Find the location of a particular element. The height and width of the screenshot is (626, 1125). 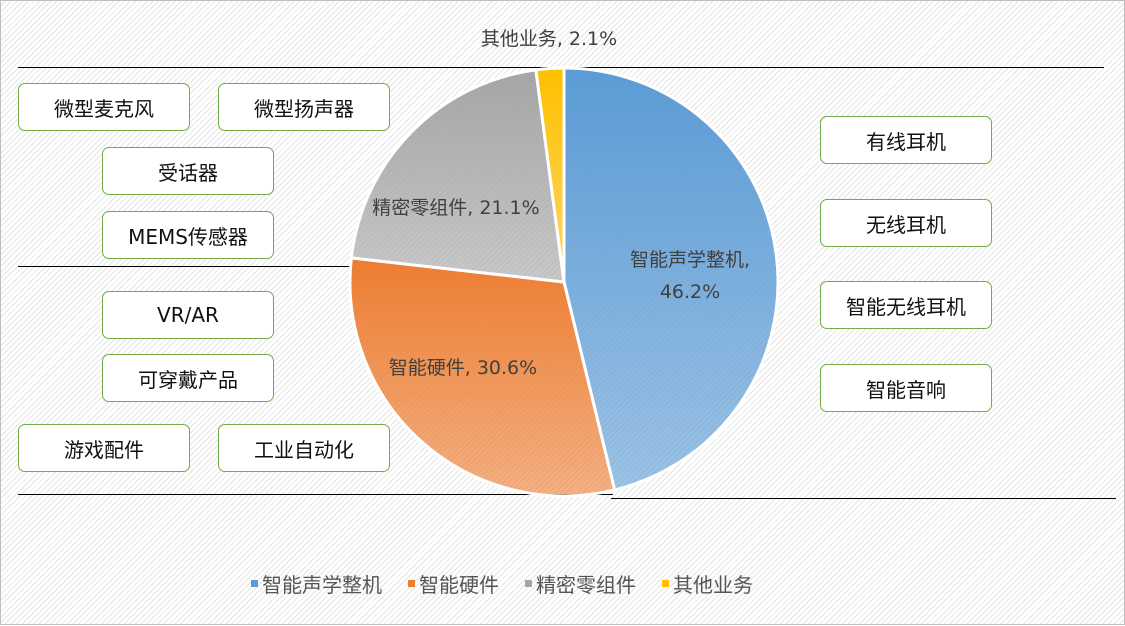

slice-smart-hardware is located at coordinates (482, 377).